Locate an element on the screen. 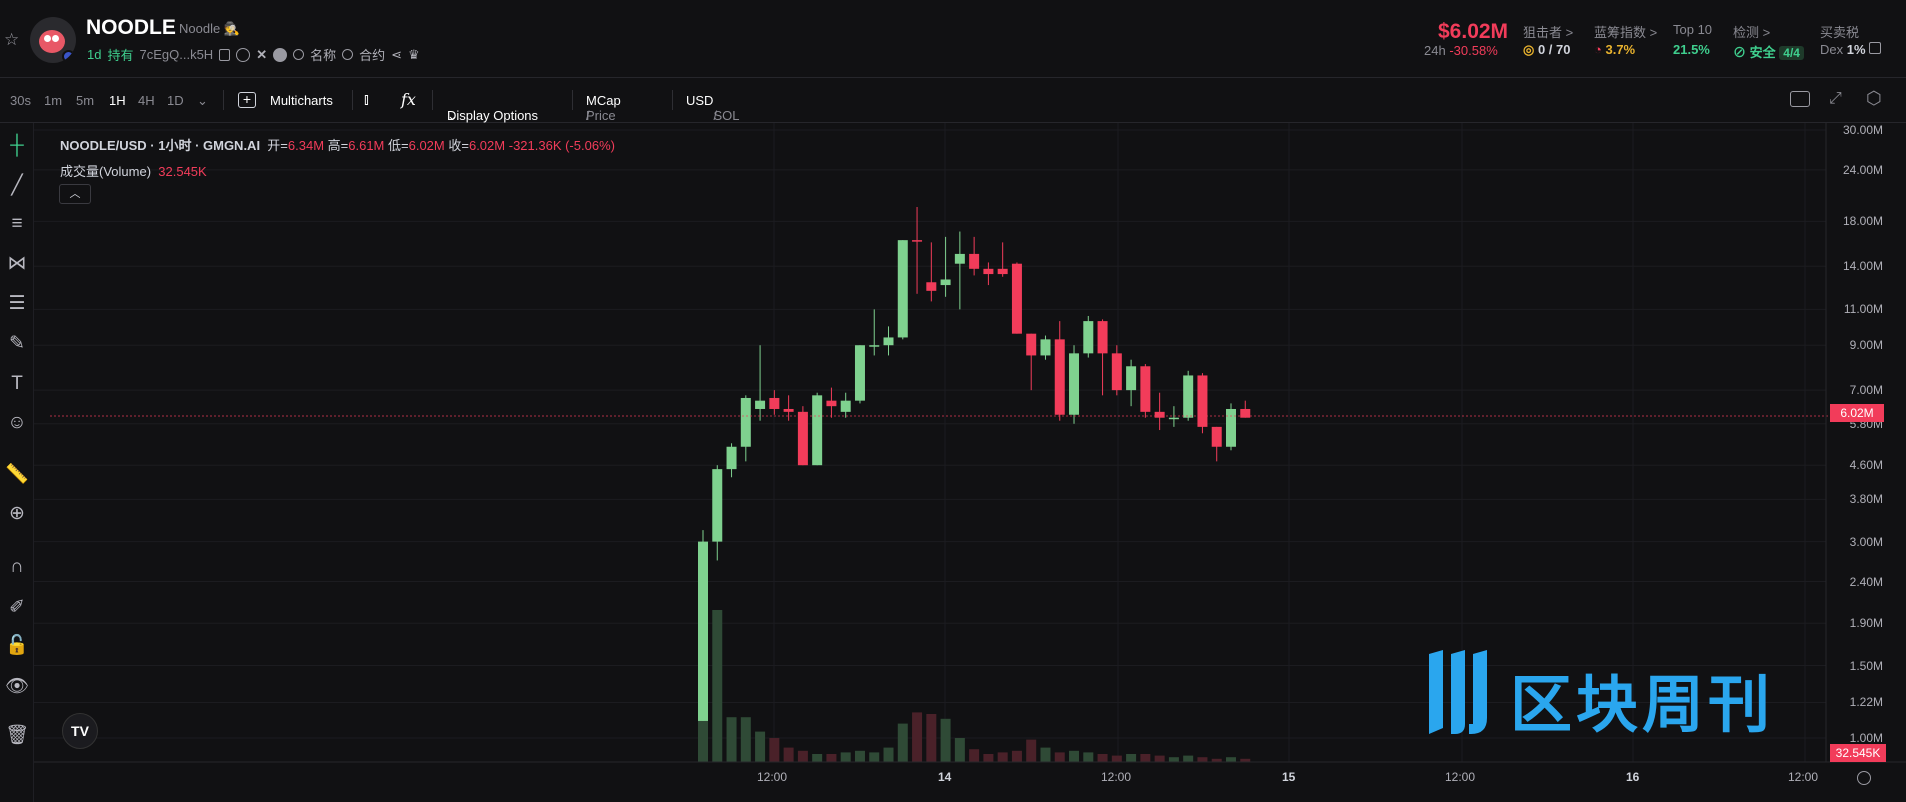 The width and height of the screenshot is (1906, 802). copy-icon is located at coordinates (225, 54).